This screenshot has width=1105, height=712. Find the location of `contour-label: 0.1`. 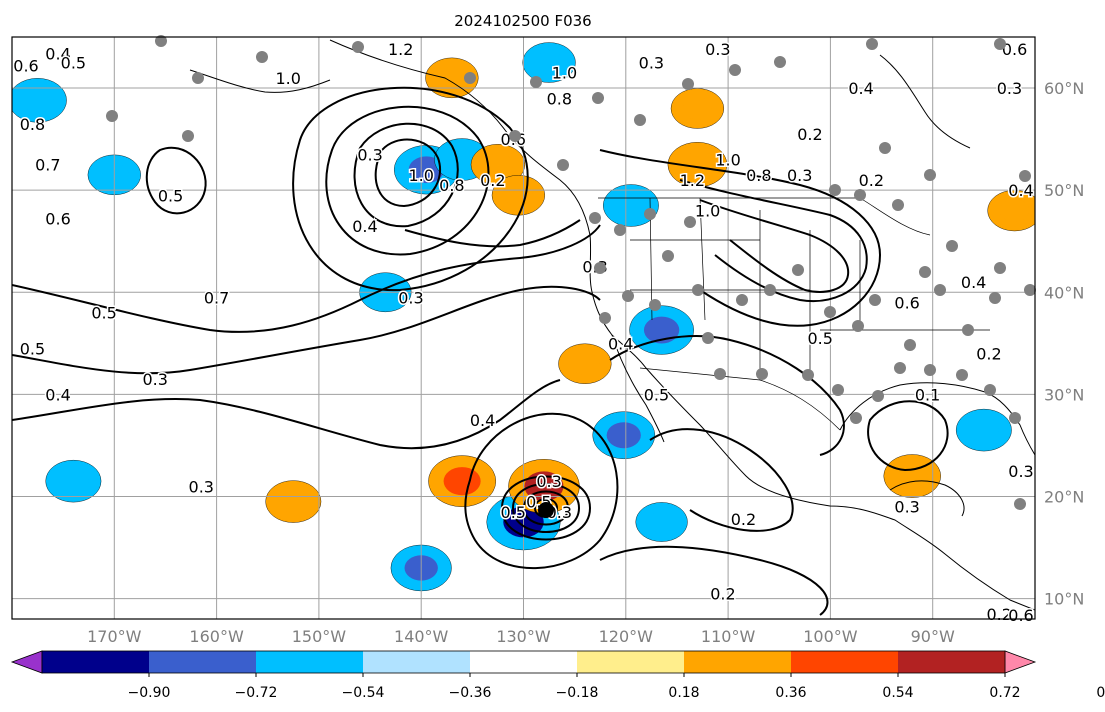

contour-label: 0.1 is located at coordinates (927, 394).